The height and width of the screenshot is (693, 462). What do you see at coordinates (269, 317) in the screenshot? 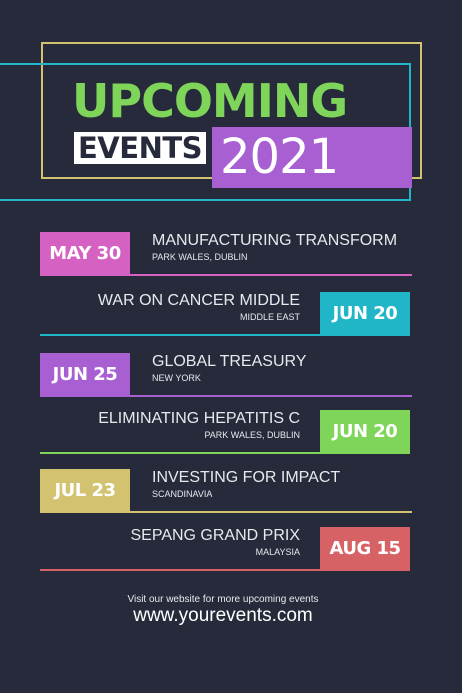
I see `event-location: MIDDLE EAST` at bounding box center [269, 317].